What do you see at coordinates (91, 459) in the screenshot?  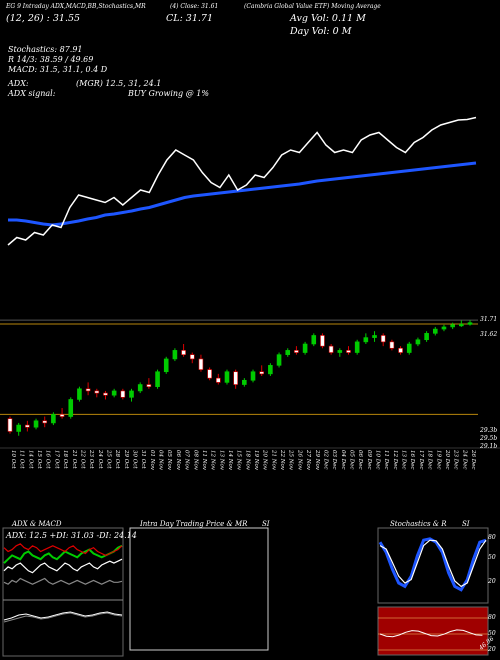 I see `date-label: 23 Oct` at bounding box center [91, 459].